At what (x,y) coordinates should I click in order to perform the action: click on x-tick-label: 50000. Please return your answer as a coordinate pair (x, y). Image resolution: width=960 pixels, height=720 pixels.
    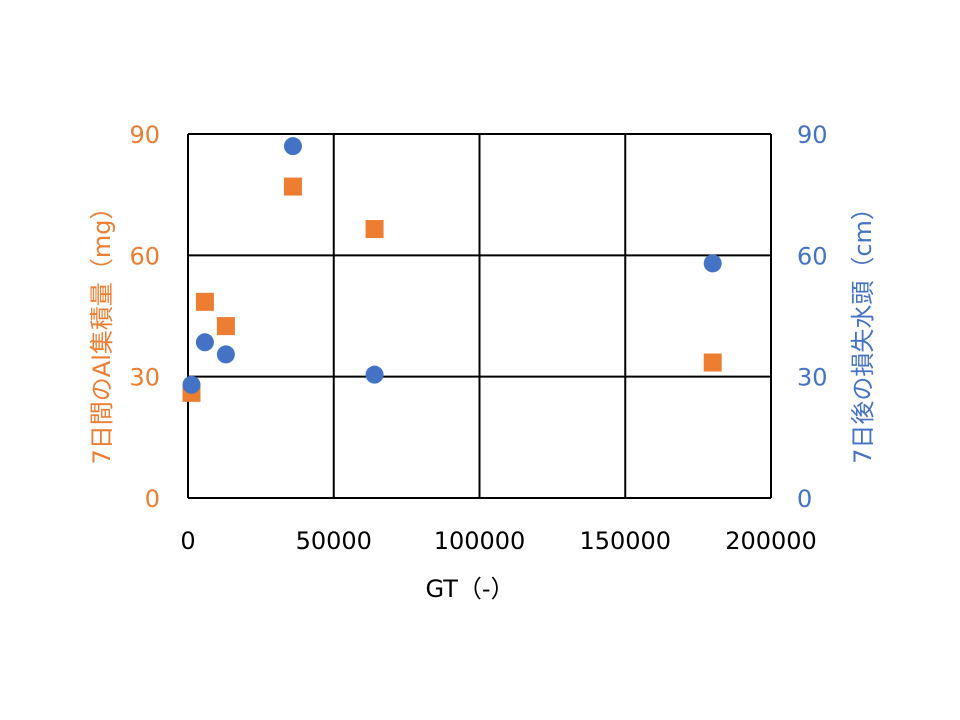
    Looking at the image, I should click on (334, 541).